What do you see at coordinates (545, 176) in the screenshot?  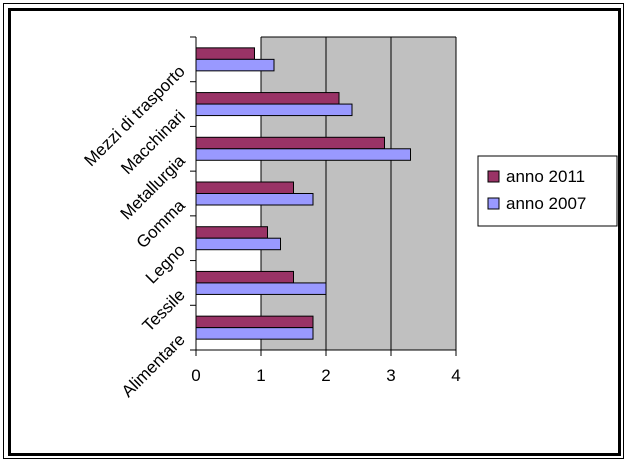 I see `legend-label: anno 2011` at bounding box center [545, 176].